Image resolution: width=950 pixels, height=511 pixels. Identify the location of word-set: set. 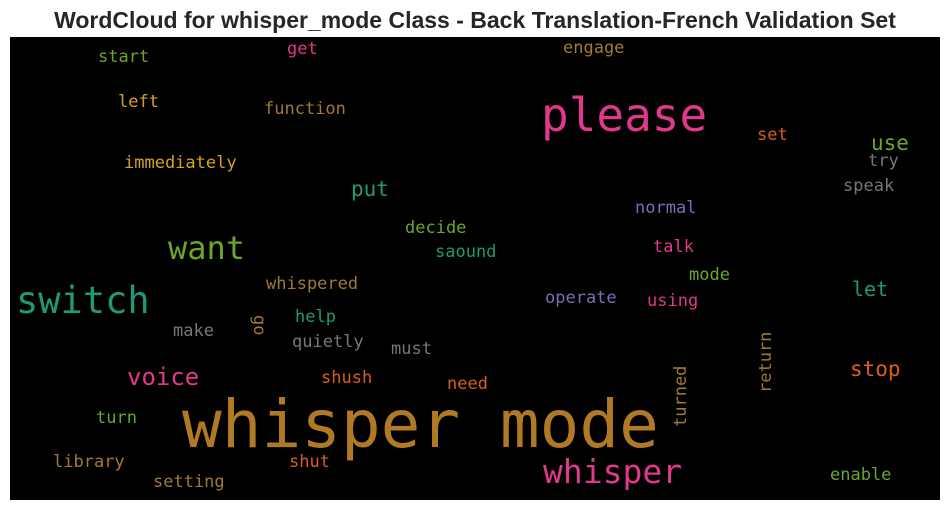
(772, 135).